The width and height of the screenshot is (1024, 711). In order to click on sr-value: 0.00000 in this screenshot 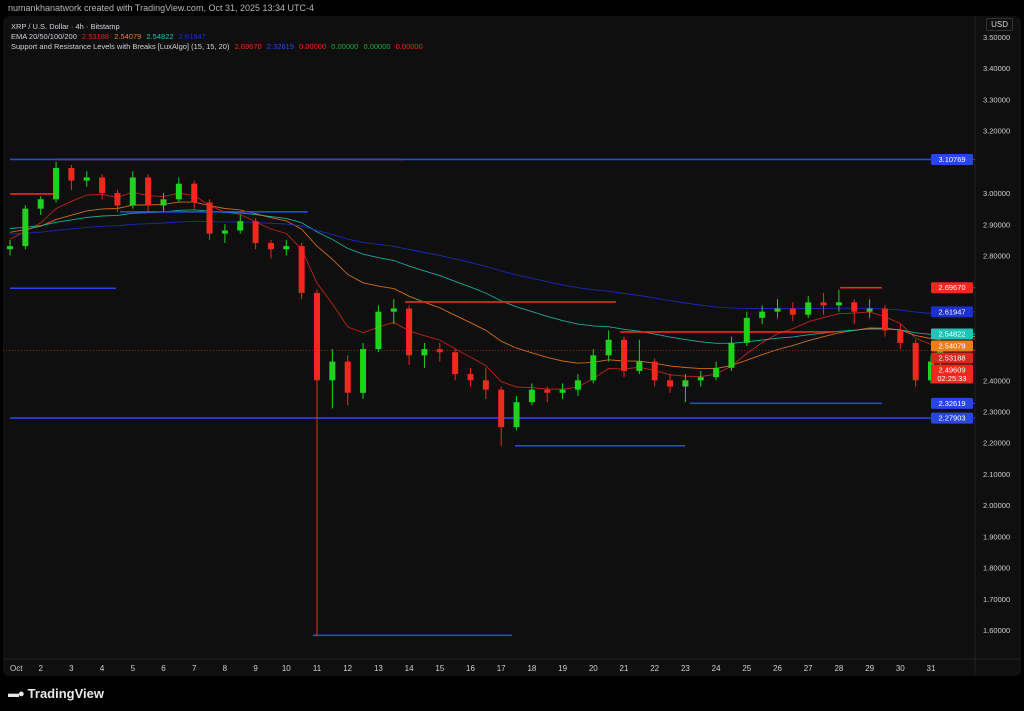, I will do `click(409, 46)`.